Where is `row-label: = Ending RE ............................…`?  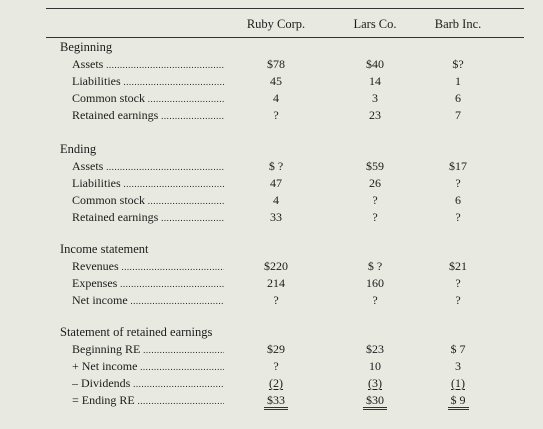
row-label: = Ending RE ............................… is located at coordinates (148, 400).